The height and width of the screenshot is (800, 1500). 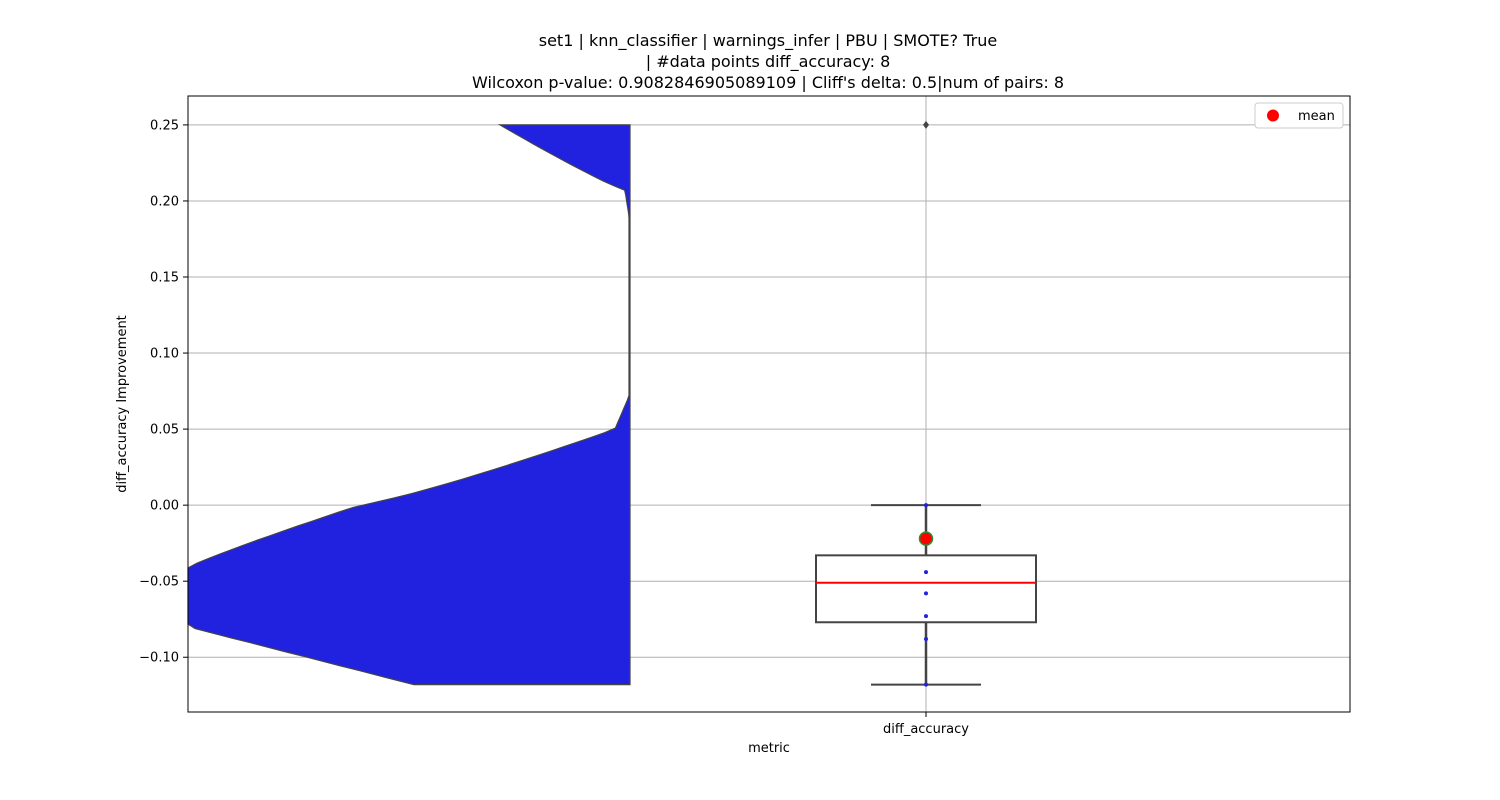 What do you see at coordinates (164, 277) in the screenshot?
I see `y-tick-label: 0.15` at bounding box center [164, 277].